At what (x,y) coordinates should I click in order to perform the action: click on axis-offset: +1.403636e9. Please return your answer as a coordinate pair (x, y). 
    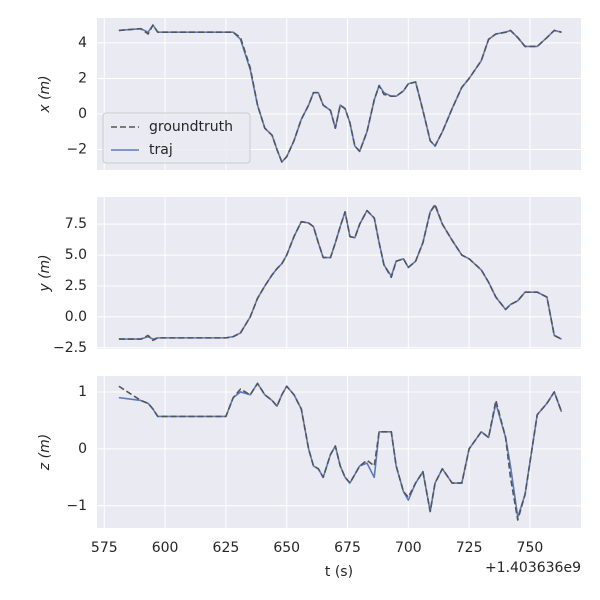
    Looking at the image, I should click on (533, 568).